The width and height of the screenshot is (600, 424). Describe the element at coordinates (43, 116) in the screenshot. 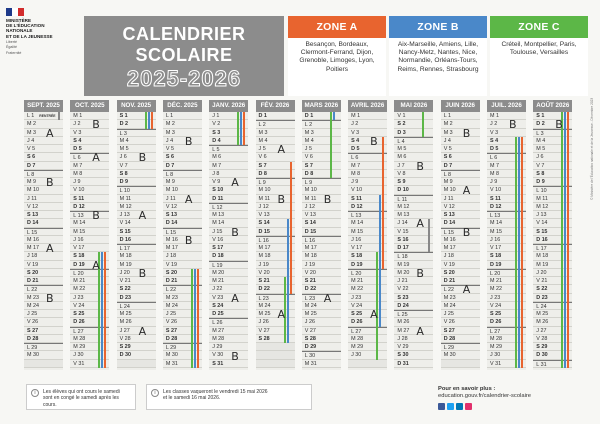

I see `day-cell: L 1 RENTRÉE` at that location.